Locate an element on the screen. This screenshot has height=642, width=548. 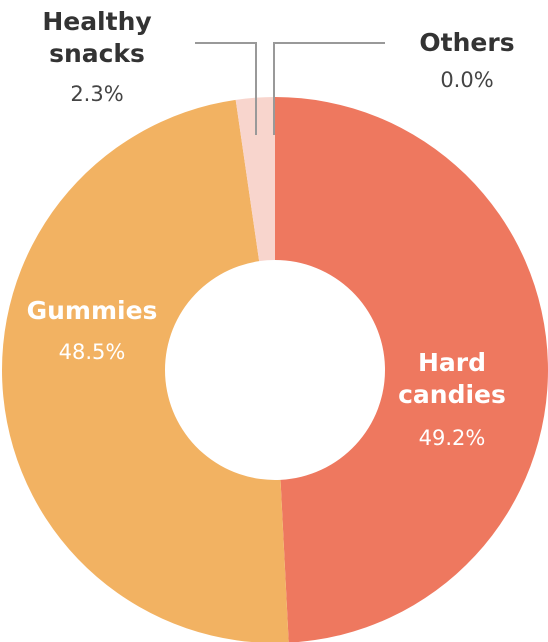
value-label: 2.3% is located at coordinates (97, 94).